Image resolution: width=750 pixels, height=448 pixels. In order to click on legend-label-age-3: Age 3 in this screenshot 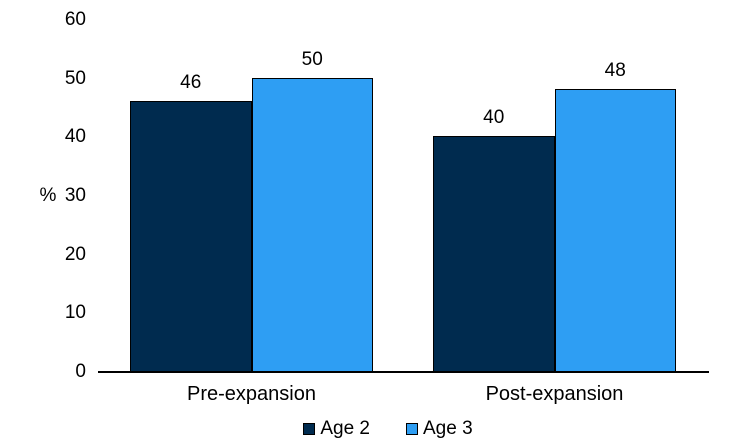, I will do `click(448, 428)`.